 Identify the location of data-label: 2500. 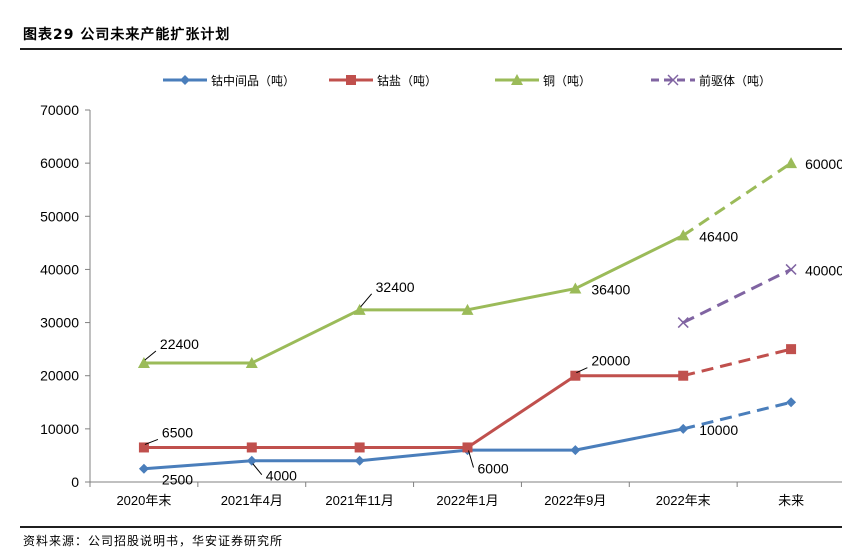
(177, 480).